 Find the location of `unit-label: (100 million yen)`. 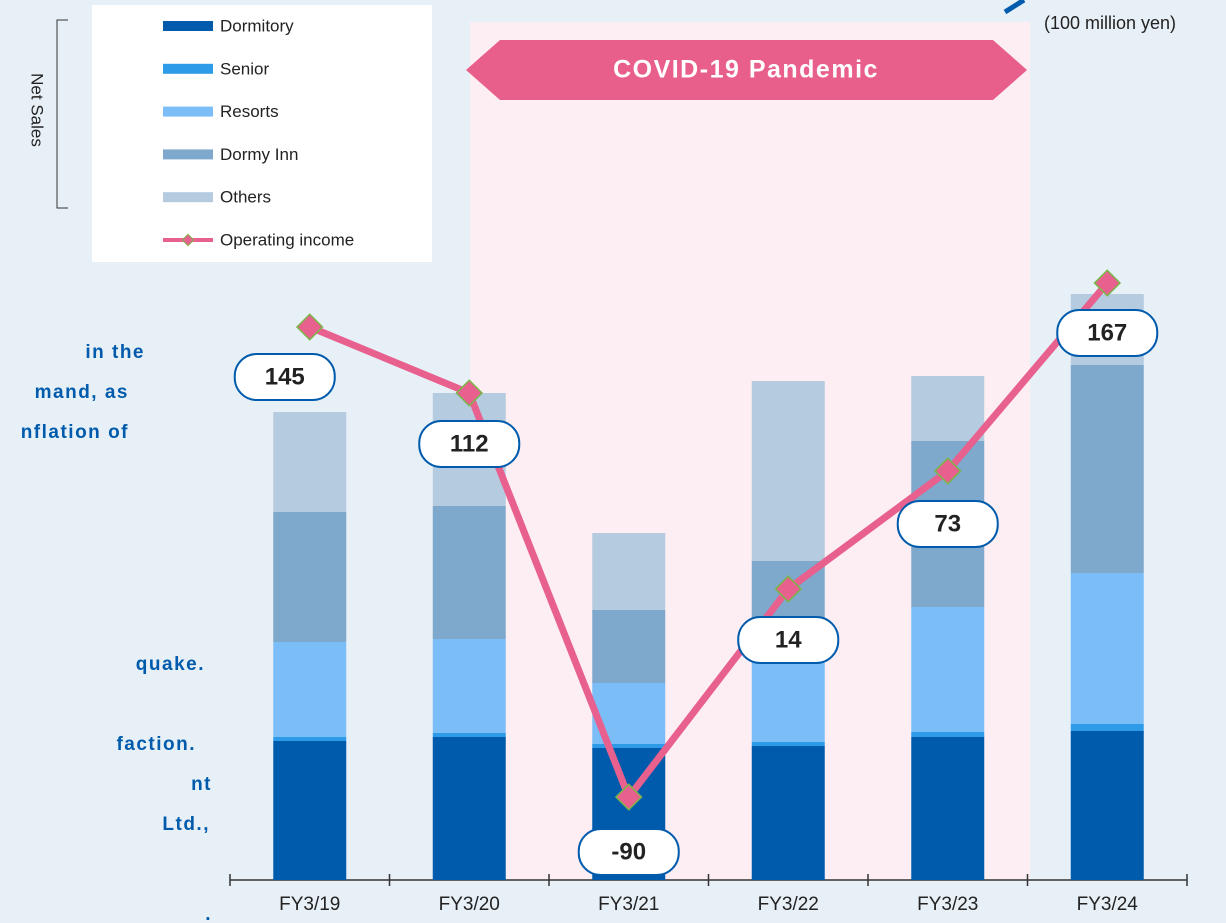

unit-label: (100 million yen) is located at coordinates (1110, 23).